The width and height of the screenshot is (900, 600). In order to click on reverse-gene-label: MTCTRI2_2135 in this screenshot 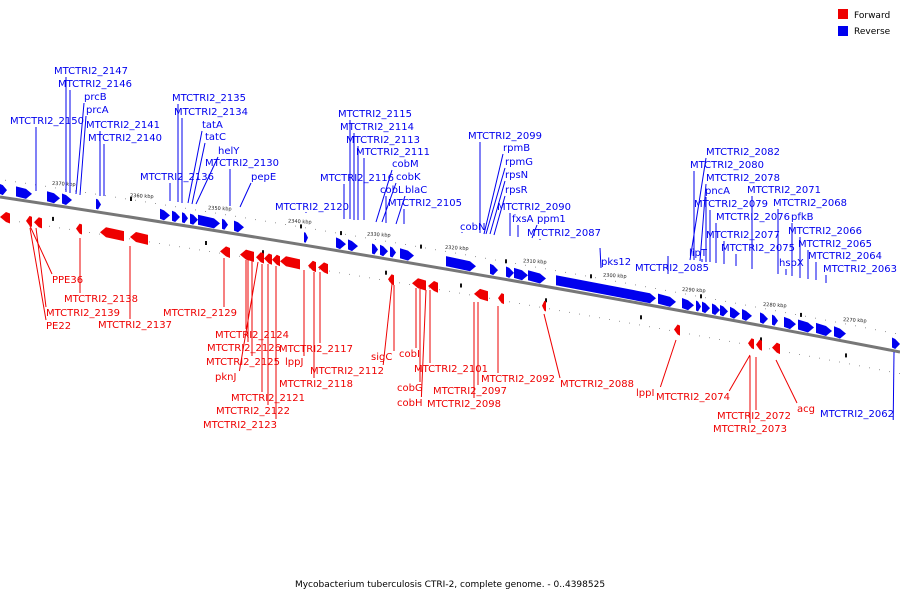, I will do `click(209, 98)`.